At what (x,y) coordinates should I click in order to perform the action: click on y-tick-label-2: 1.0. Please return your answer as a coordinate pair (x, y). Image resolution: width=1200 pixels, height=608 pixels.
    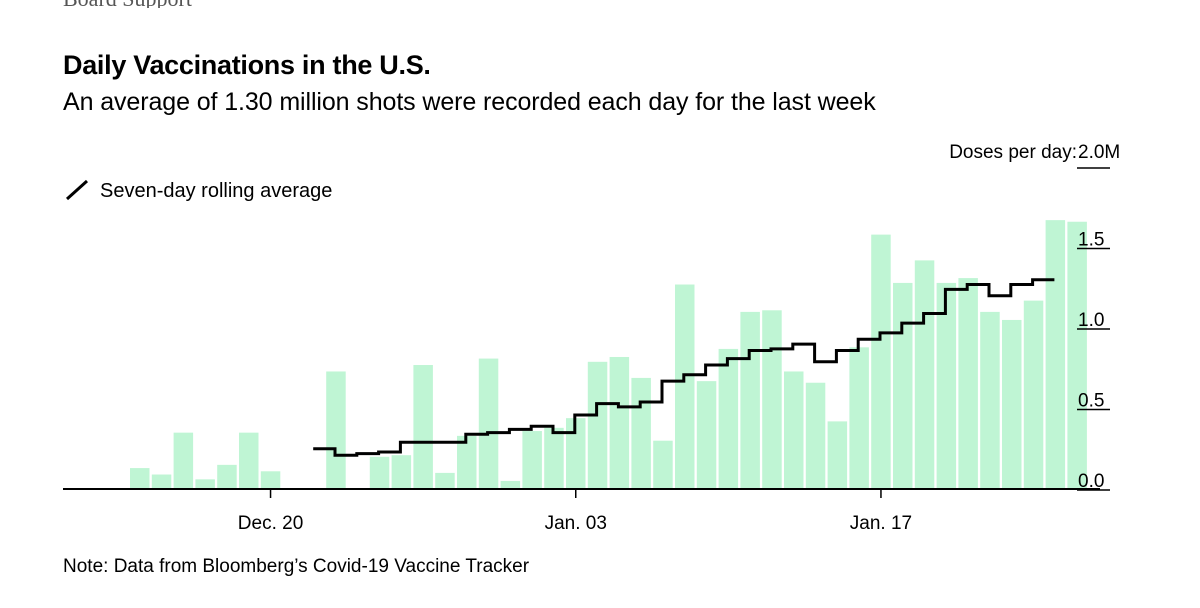
    Looking at the image, I should click on (1091, 320).